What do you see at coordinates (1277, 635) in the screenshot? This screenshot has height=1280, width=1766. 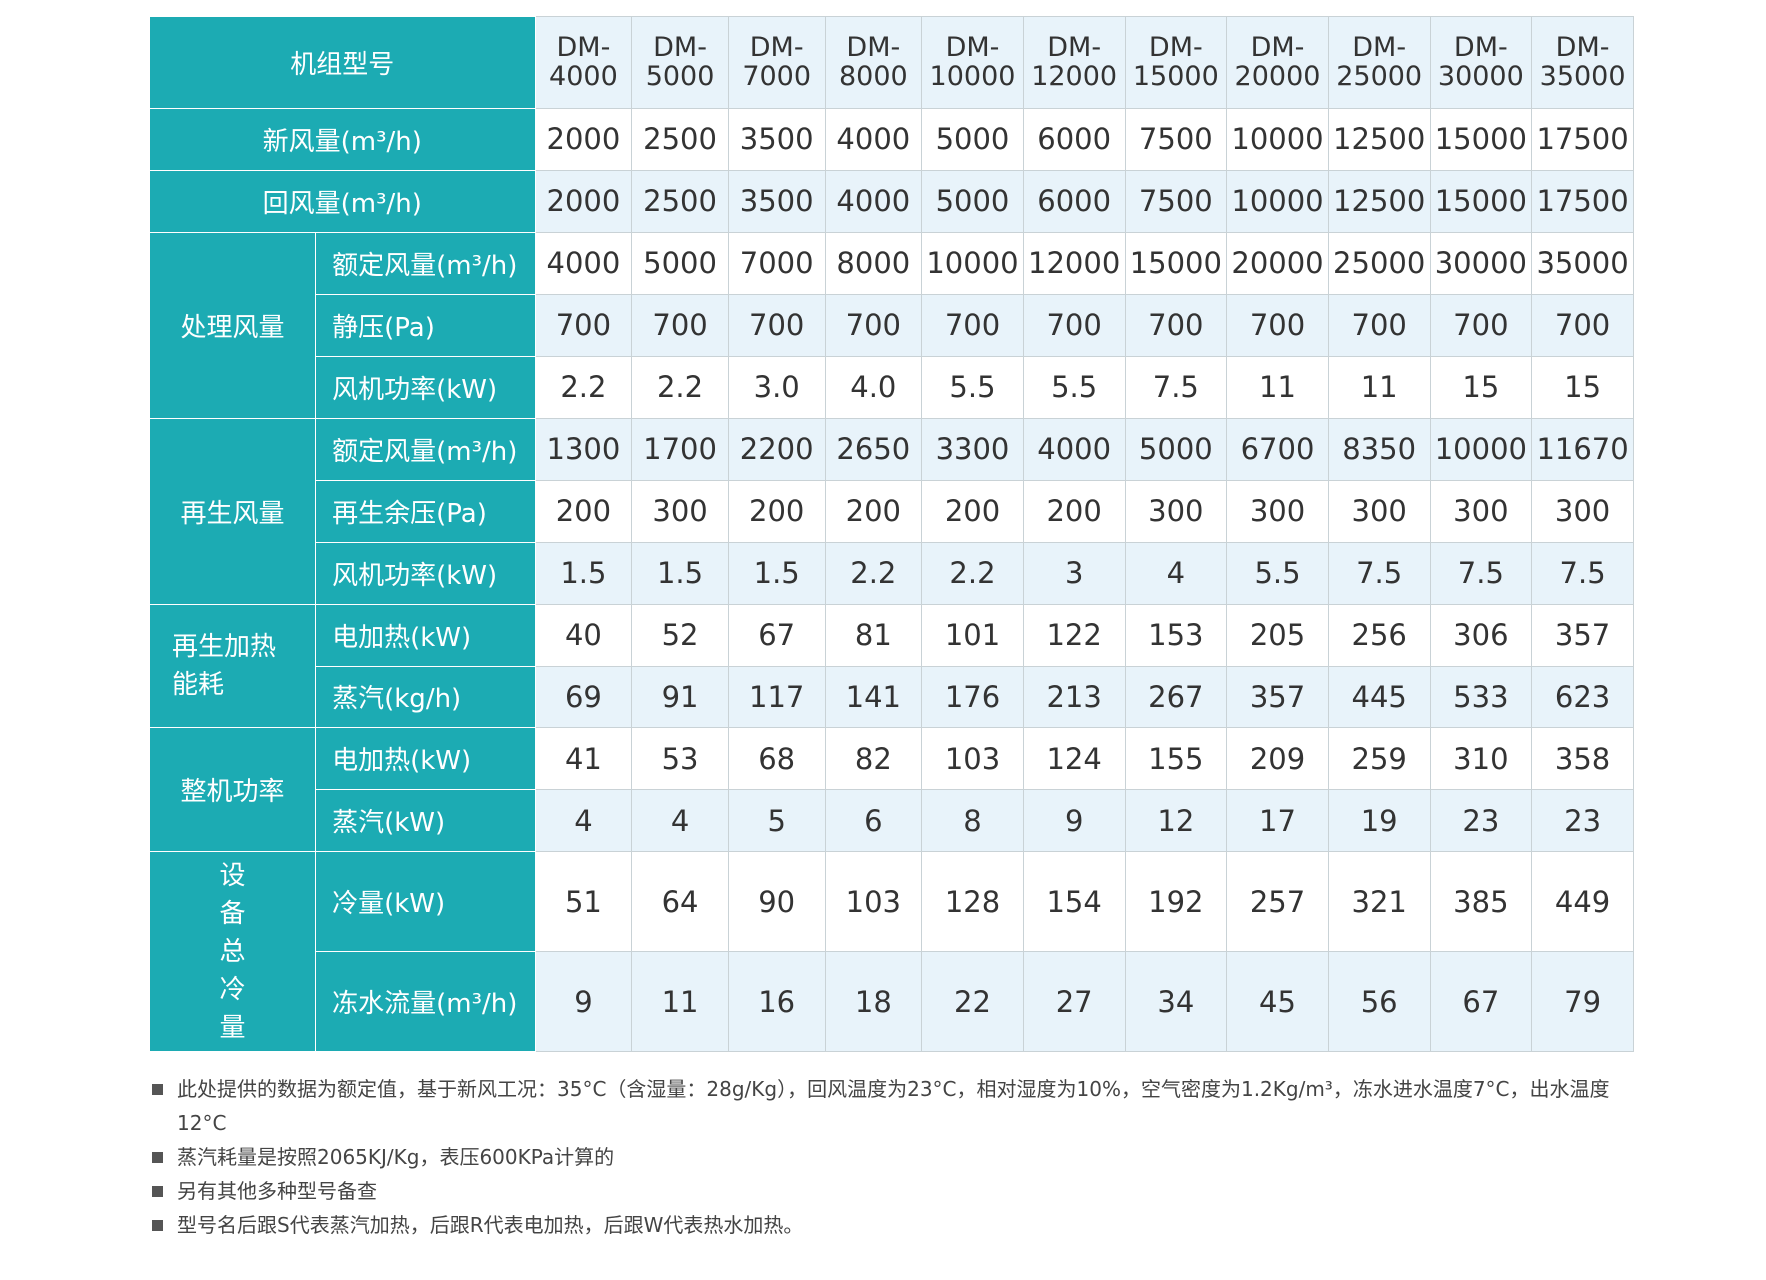 I see `value-cell: 205` at bounding box center [1277, 635].